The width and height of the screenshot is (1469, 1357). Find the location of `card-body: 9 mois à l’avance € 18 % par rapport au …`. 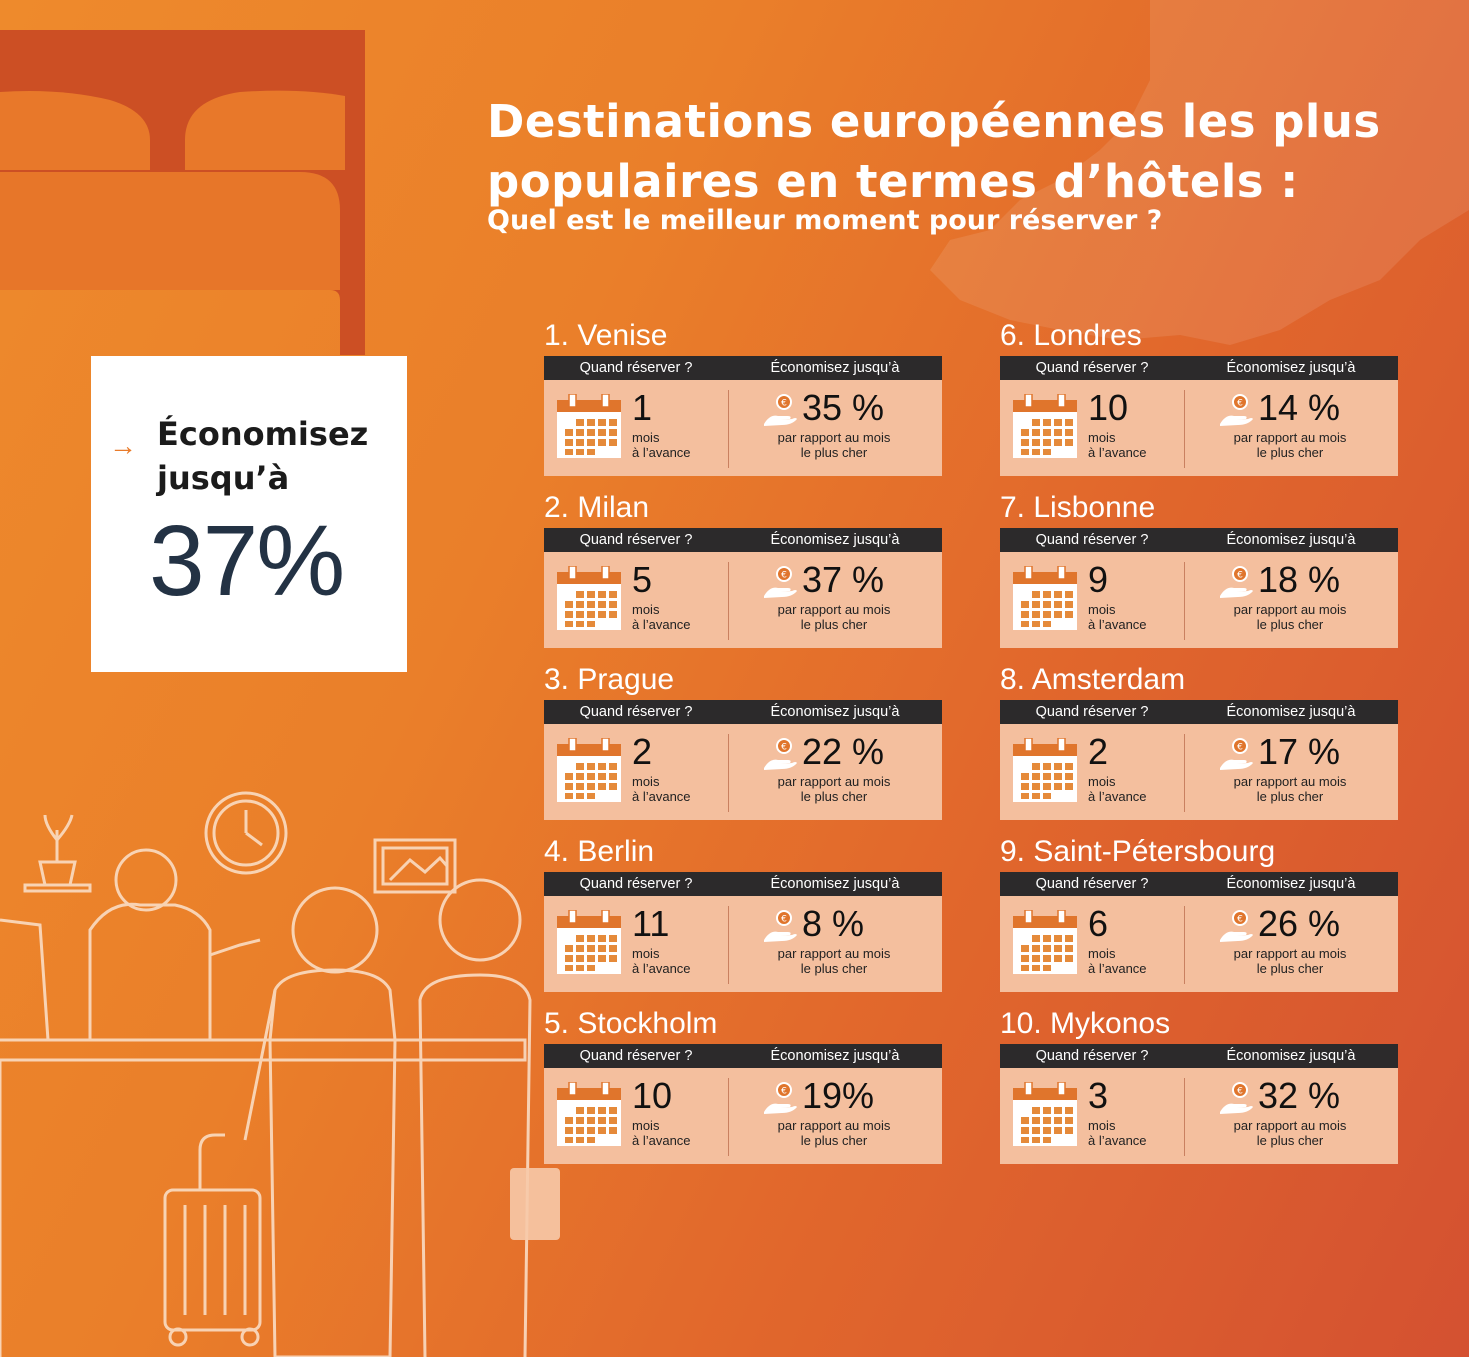

card-body: 9 mois à l’avance € 18 % par rapport au … is located at coordinates (1199, 600).